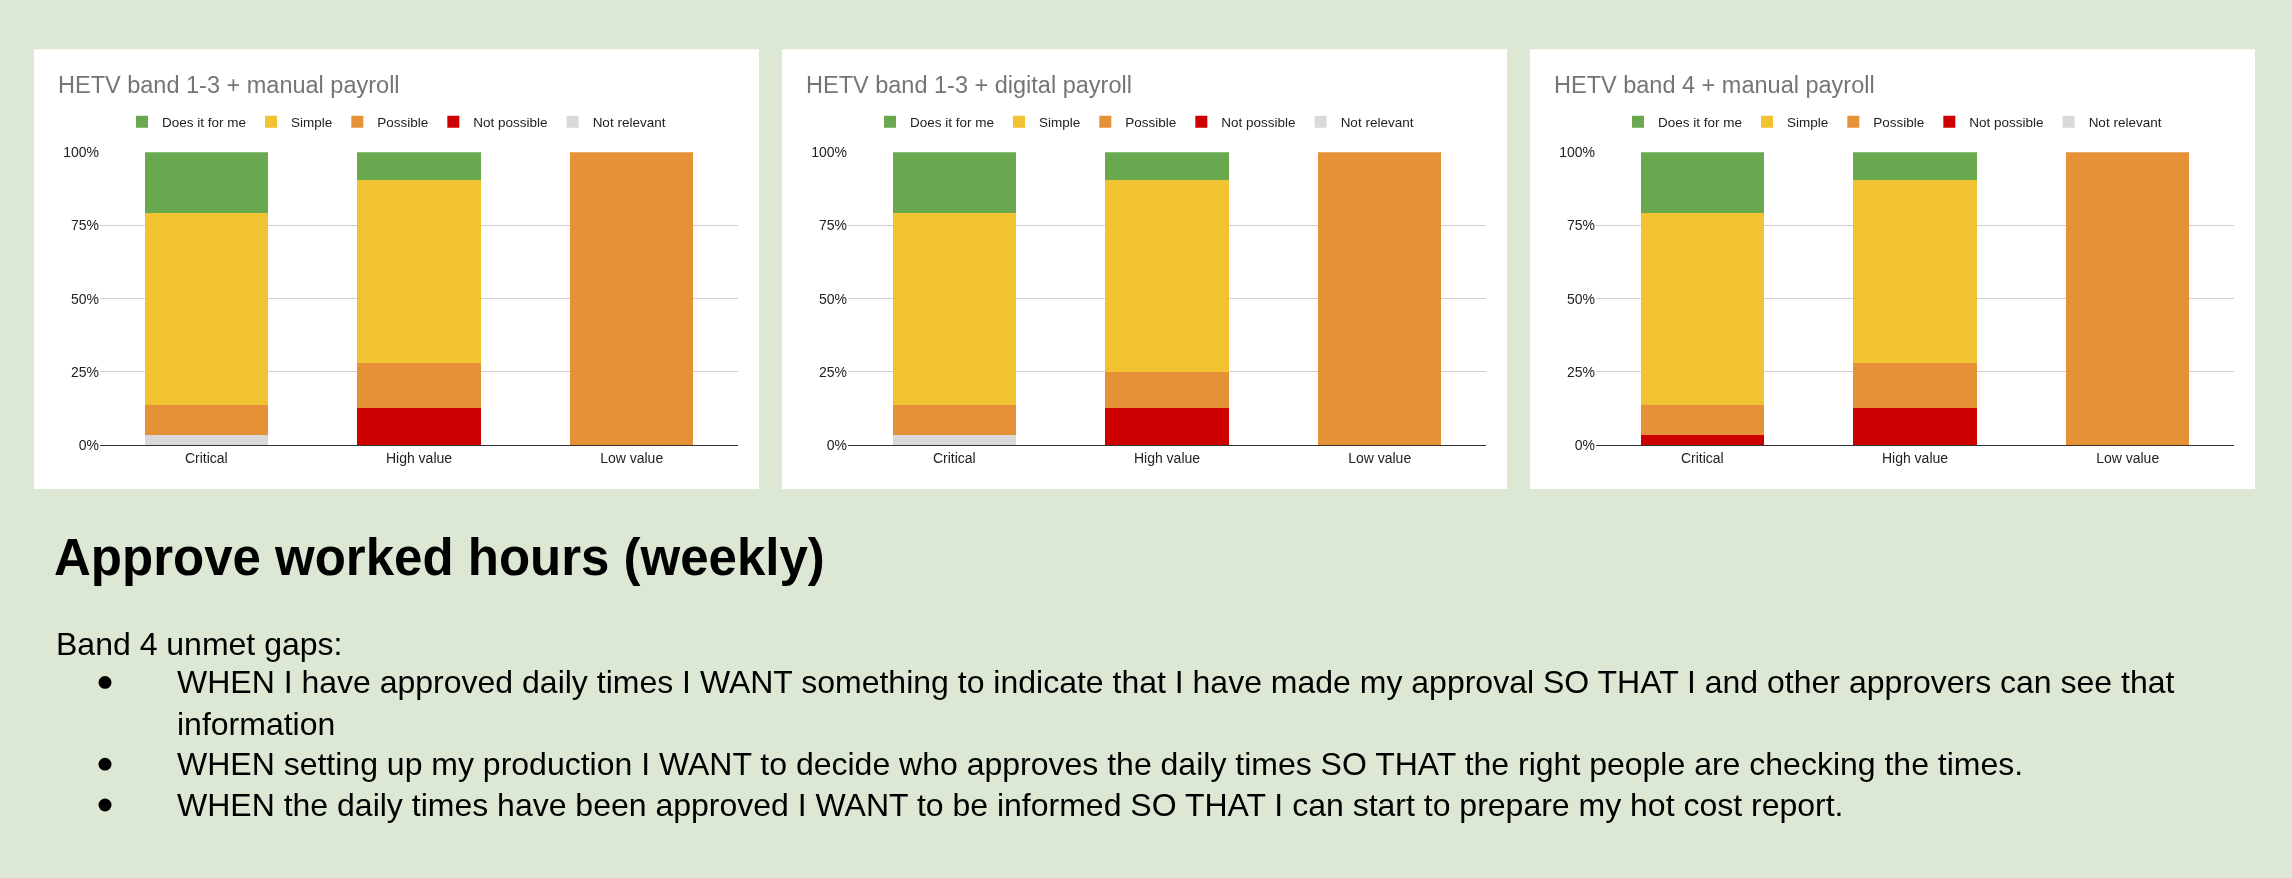  What do you see at coordinates (969, 85) in the screenshot?
I see `chart-title: HETV band 1-3 + digital payroll` at bounding box center [969, 85].